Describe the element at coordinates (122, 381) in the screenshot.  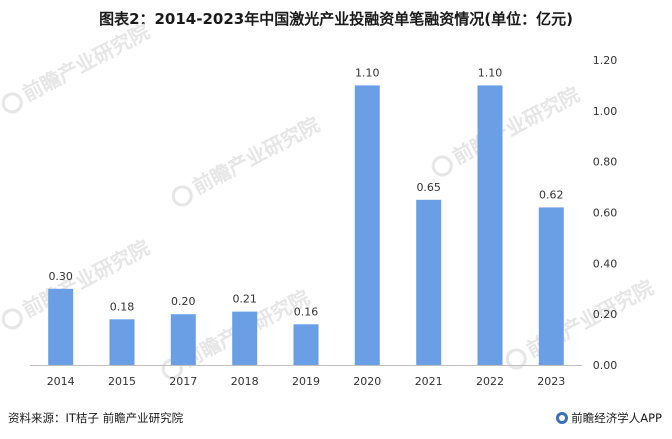
I see `x-tick-label-2015: 2015` at that location.